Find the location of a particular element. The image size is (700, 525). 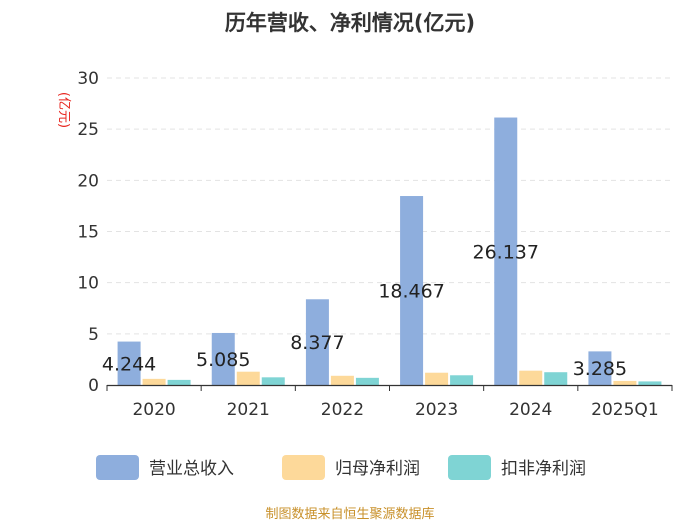

source-note: 制图数据来自恒生聚源数据库 is located at coordinates (349, 514).